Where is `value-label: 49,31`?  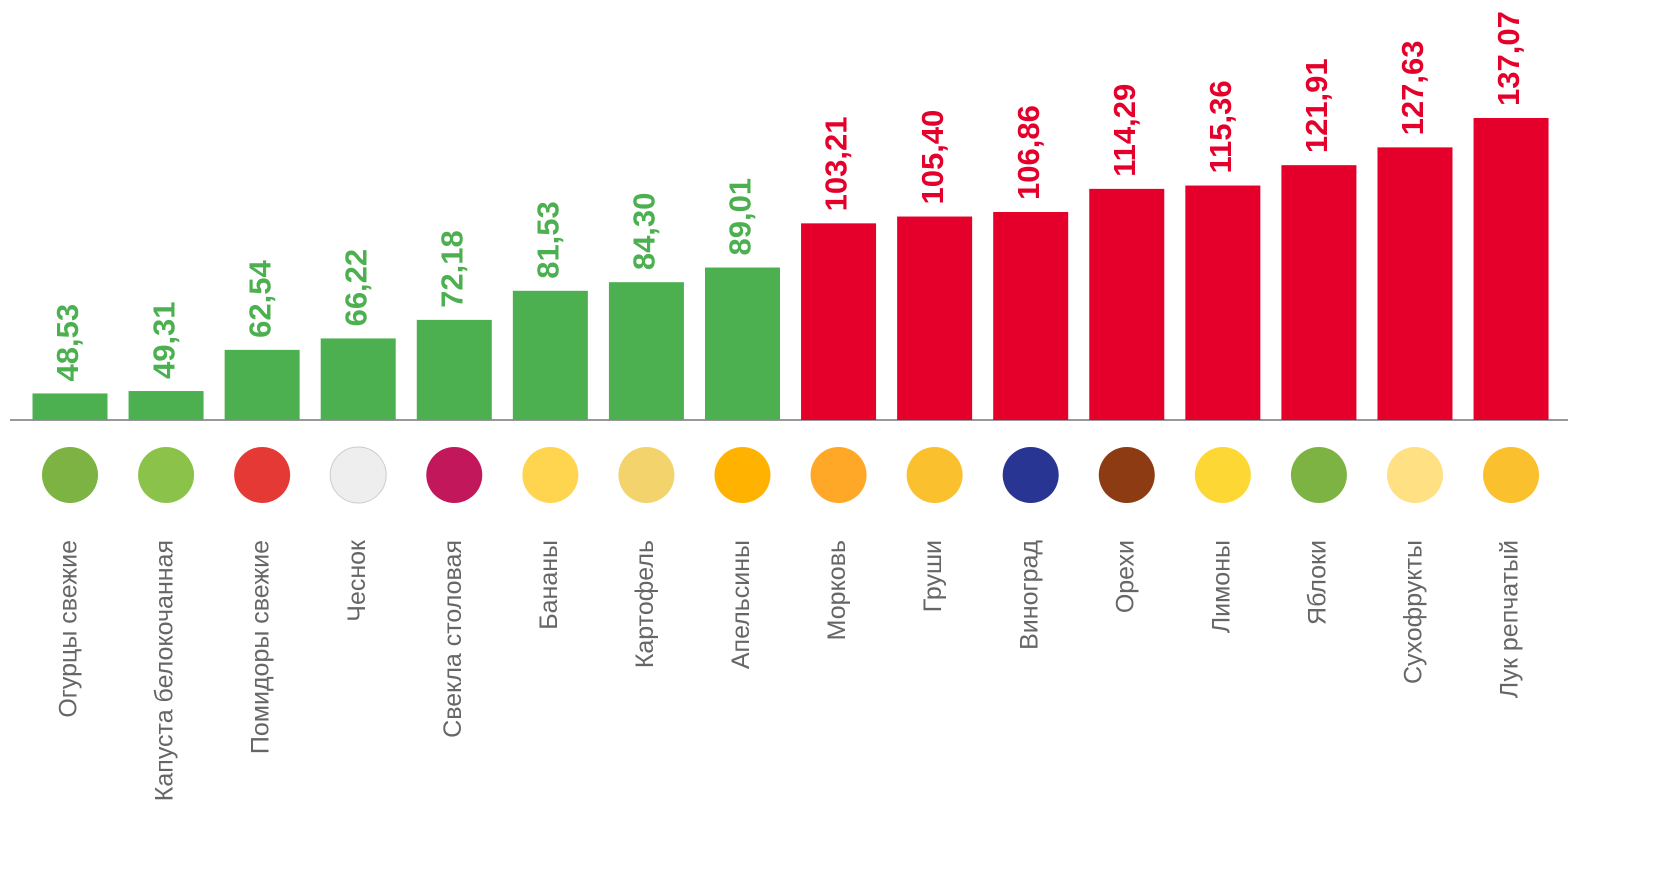 value-label: 49,31 is located at coordinates (163, 340).